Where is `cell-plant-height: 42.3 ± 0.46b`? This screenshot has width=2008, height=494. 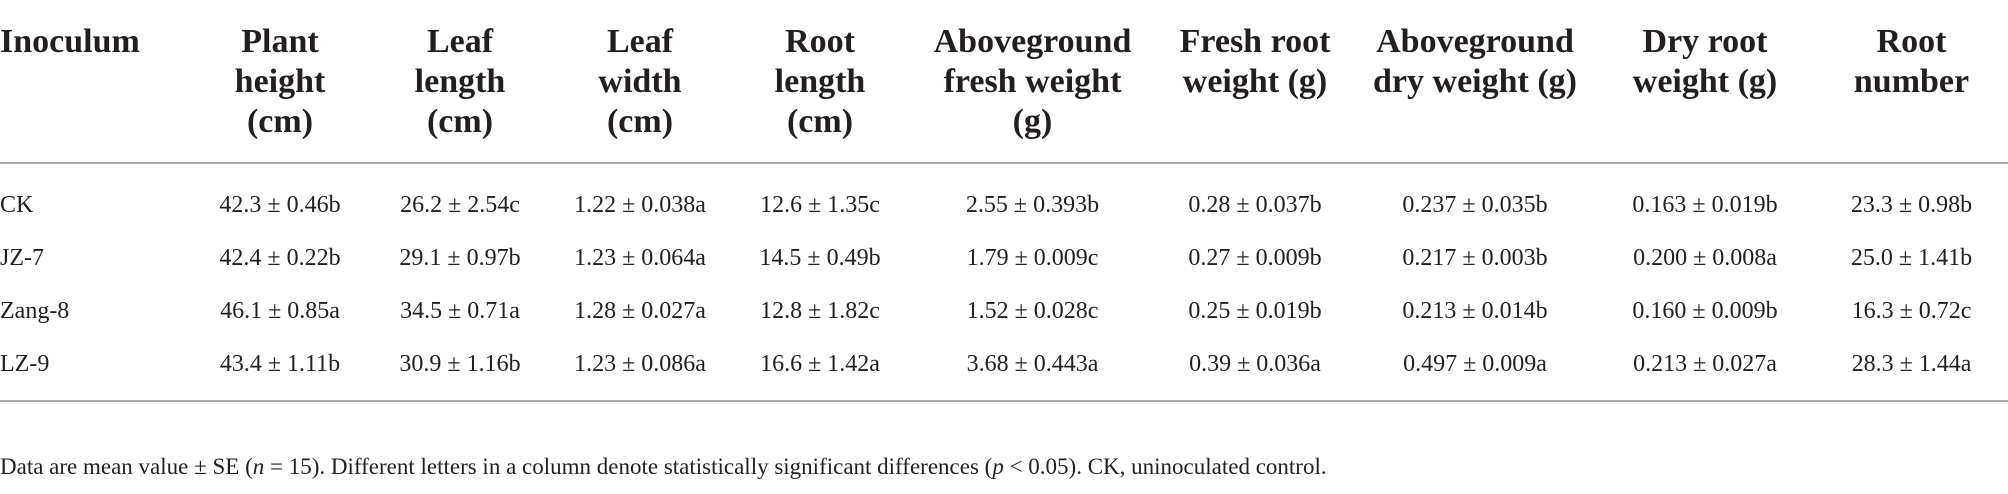 cell-plant-height: 42.3 ± 0.46b is located at coordinates (280, 204).